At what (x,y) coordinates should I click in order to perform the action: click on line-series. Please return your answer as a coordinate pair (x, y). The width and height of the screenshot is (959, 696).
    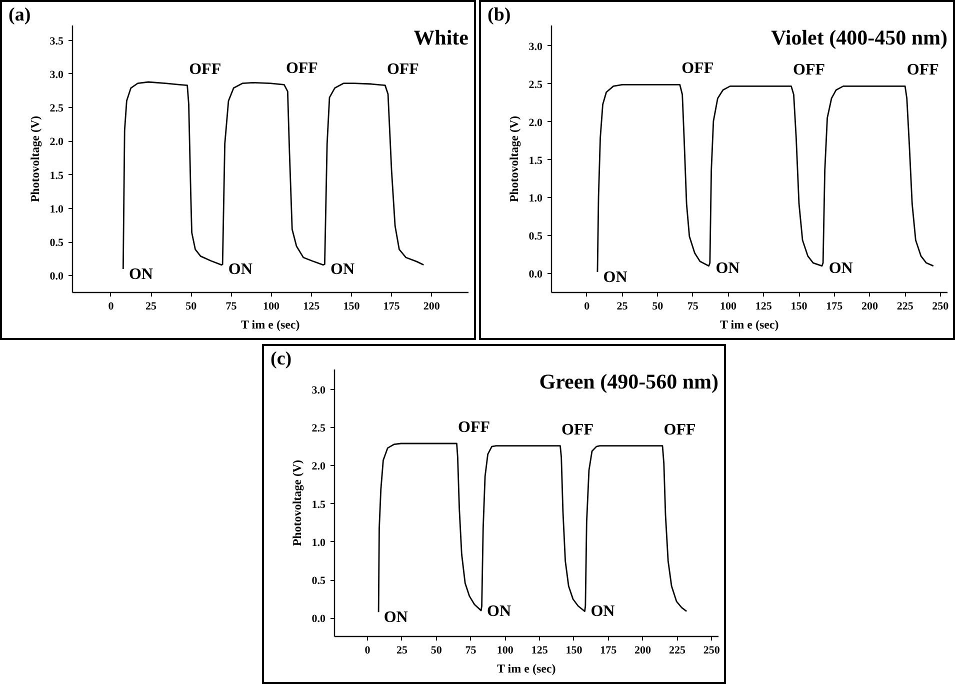
    Looking at the image, I should click on (765, 178).